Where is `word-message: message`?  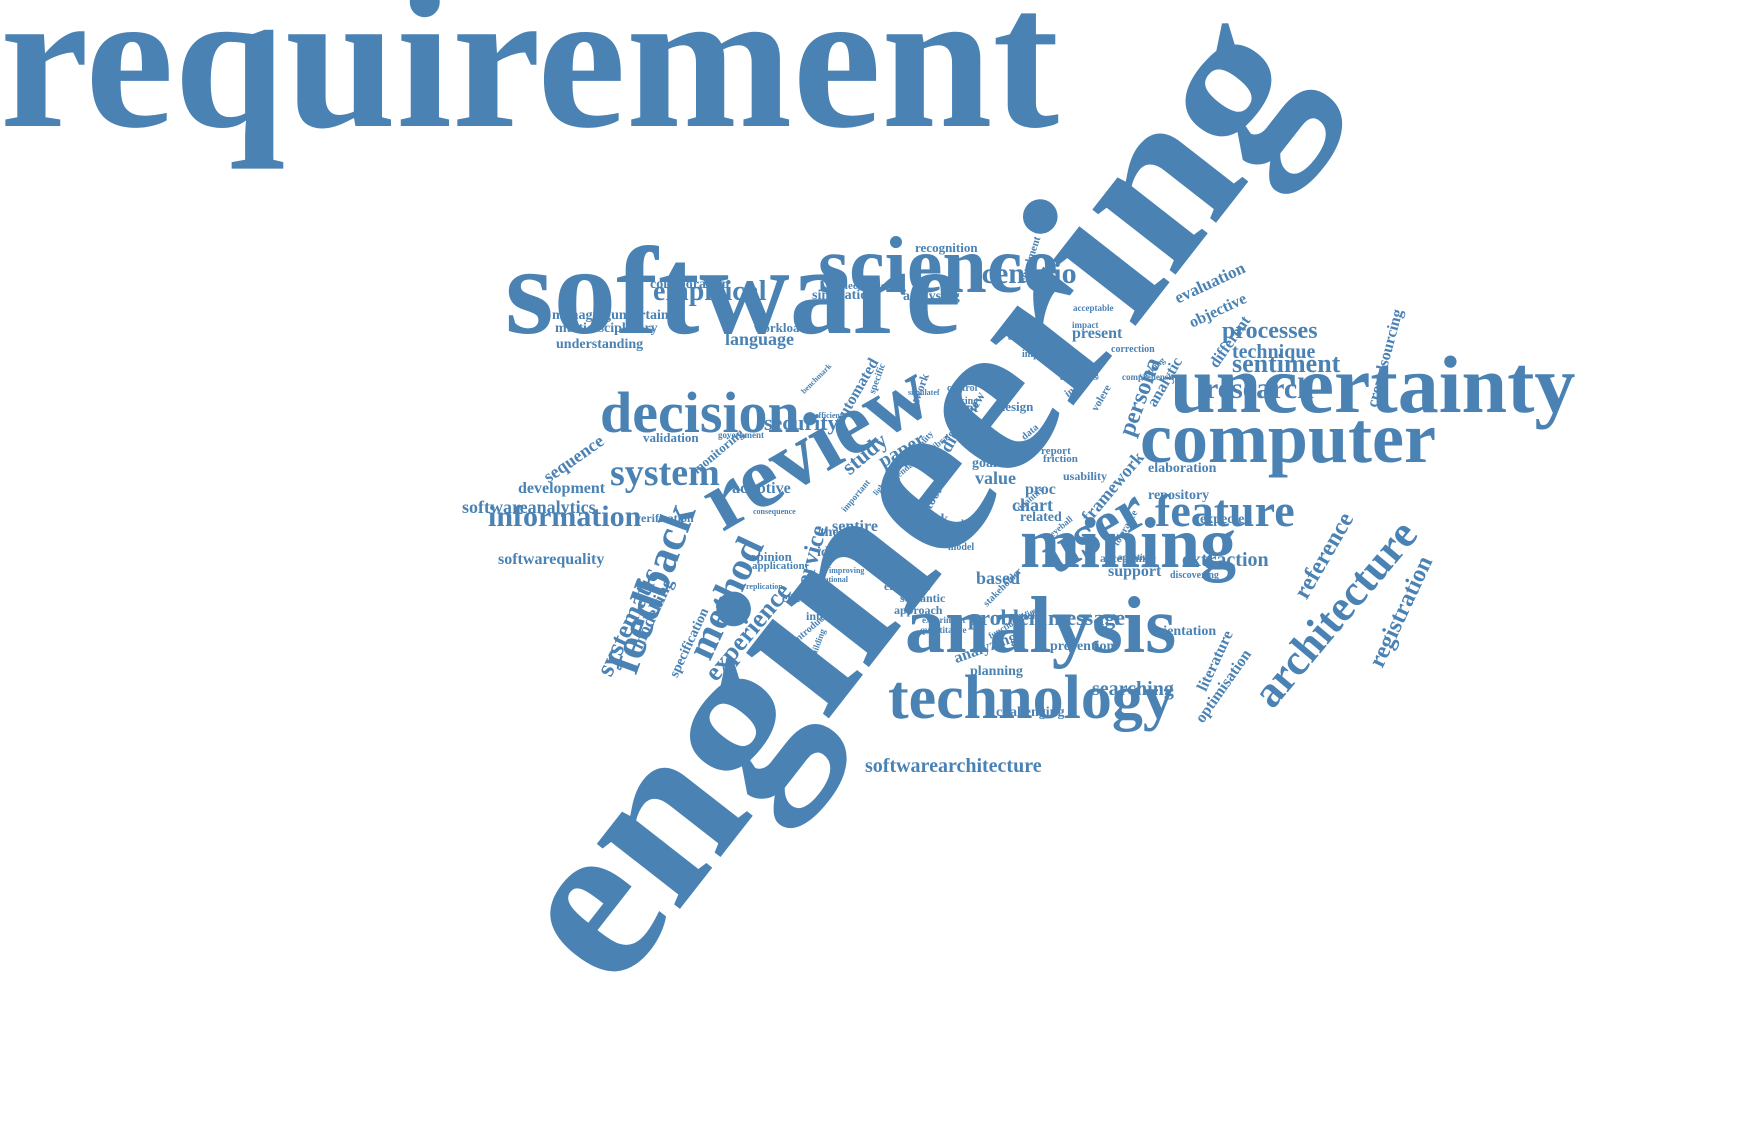
word-message: message is located at coordinates (1086, 618).